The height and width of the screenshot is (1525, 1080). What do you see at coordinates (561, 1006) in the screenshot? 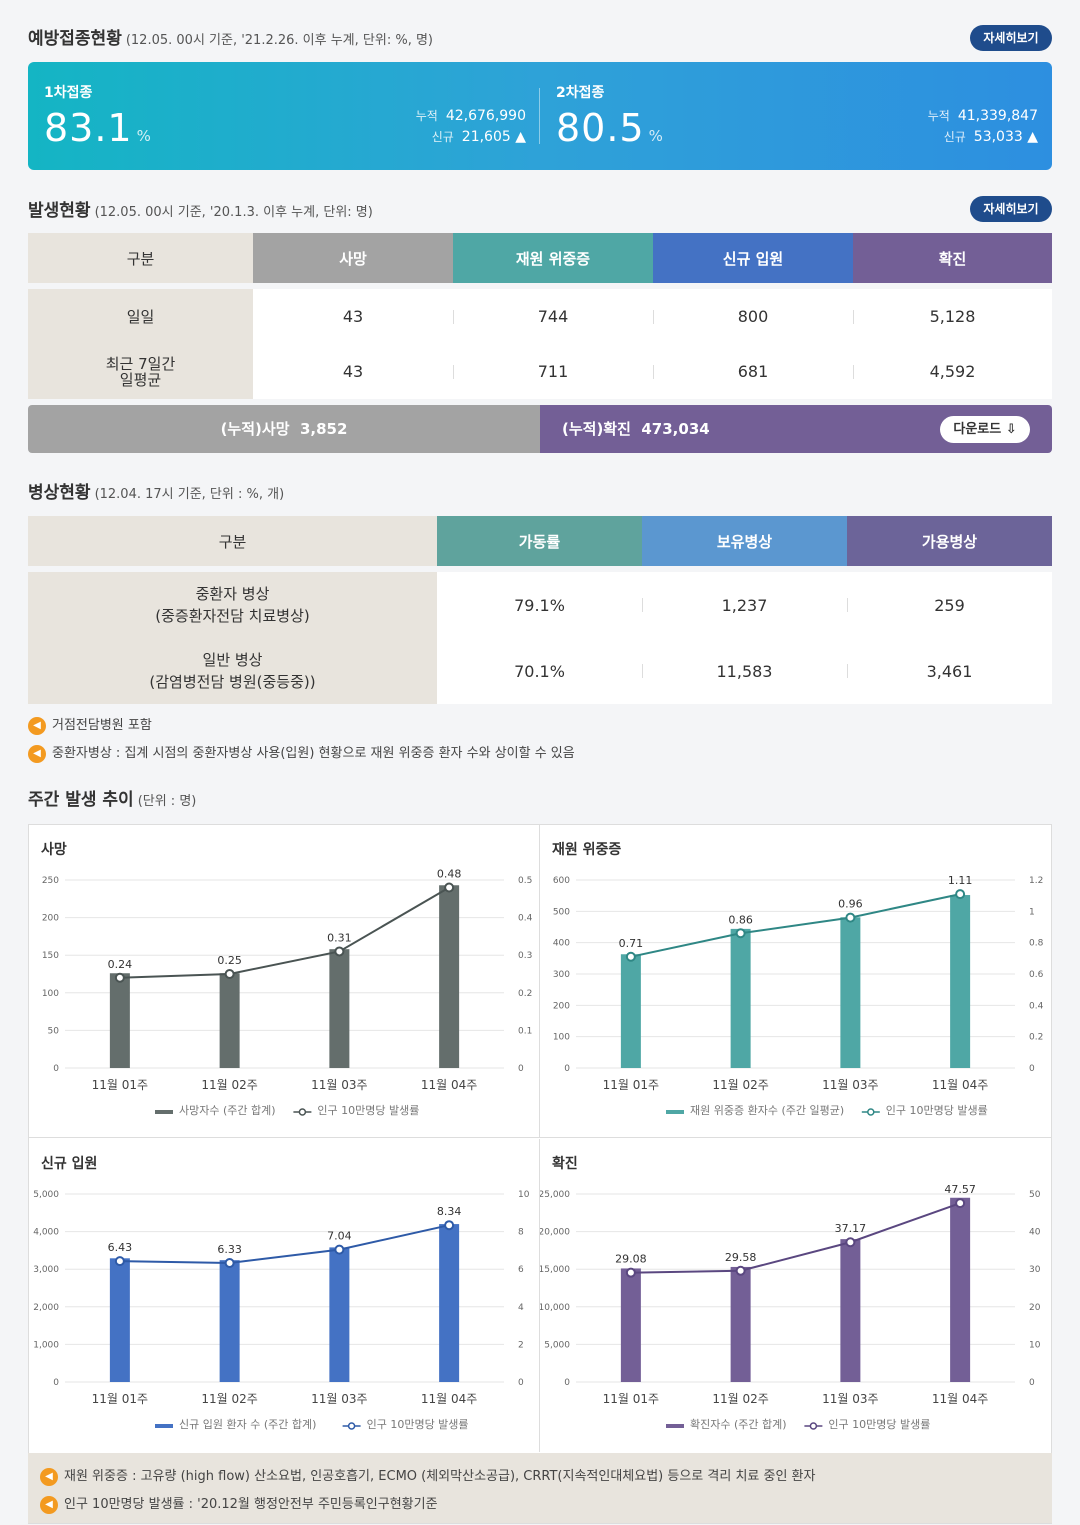
I see `y-tick-label: 200` at bounding box center [561, 1006].